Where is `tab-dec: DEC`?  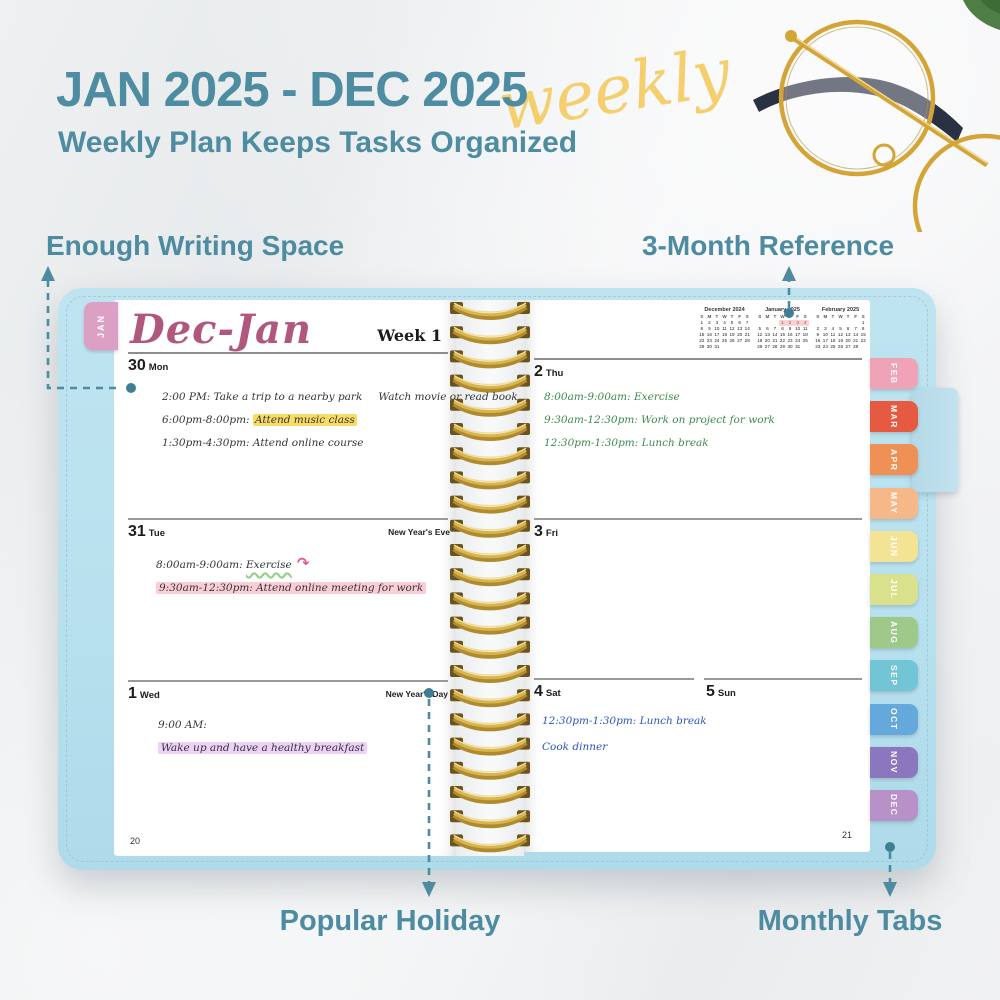 tab-dec: DEC is located at coordinates (894, 805).